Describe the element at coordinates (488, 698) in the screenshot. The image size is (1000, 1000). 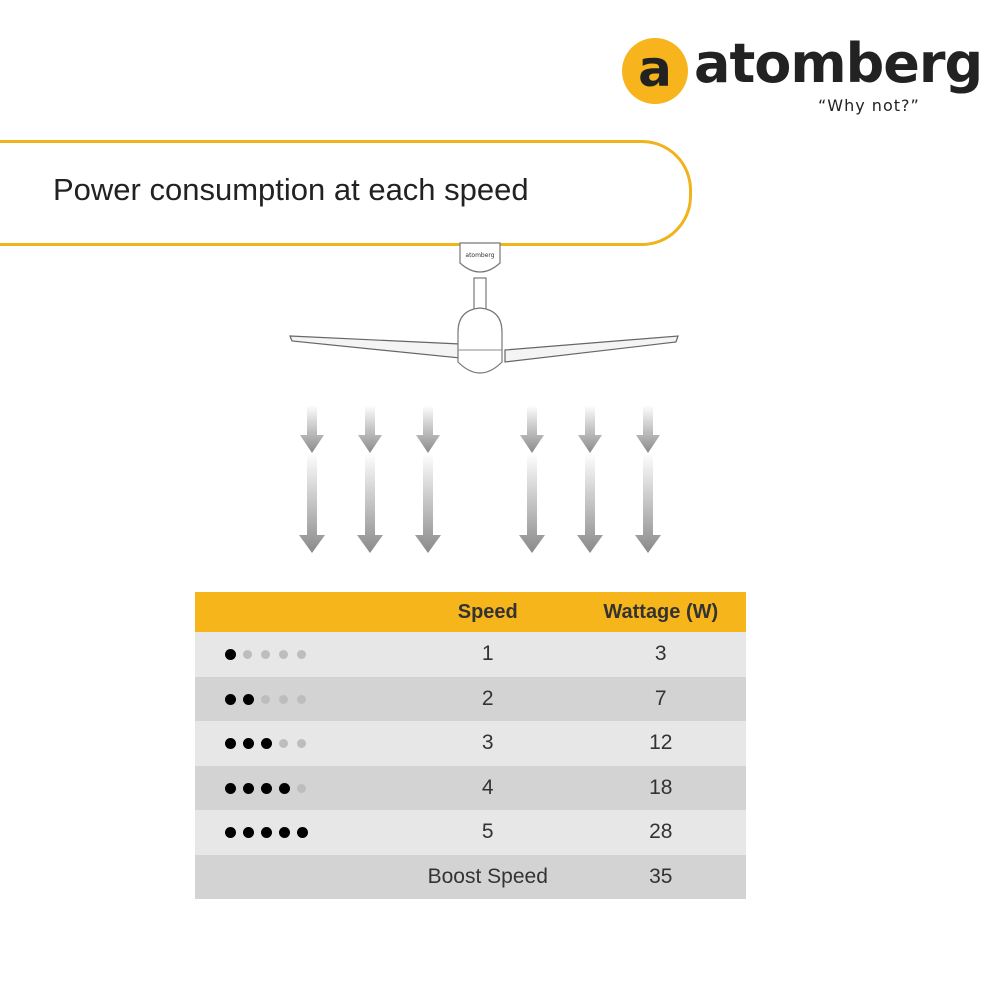
I see `speed-cell: 2` at that location.